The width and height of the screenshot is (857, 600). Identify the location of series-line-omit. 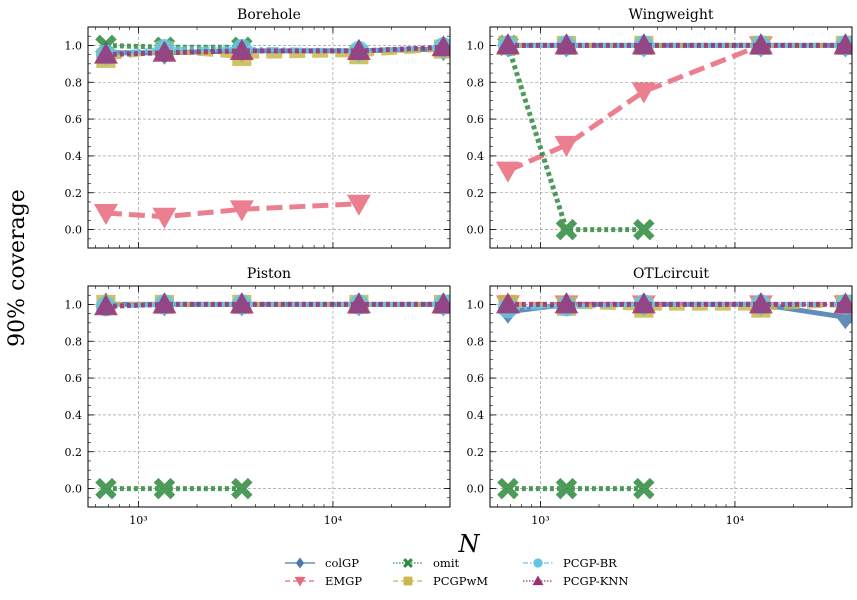
(574, 138).